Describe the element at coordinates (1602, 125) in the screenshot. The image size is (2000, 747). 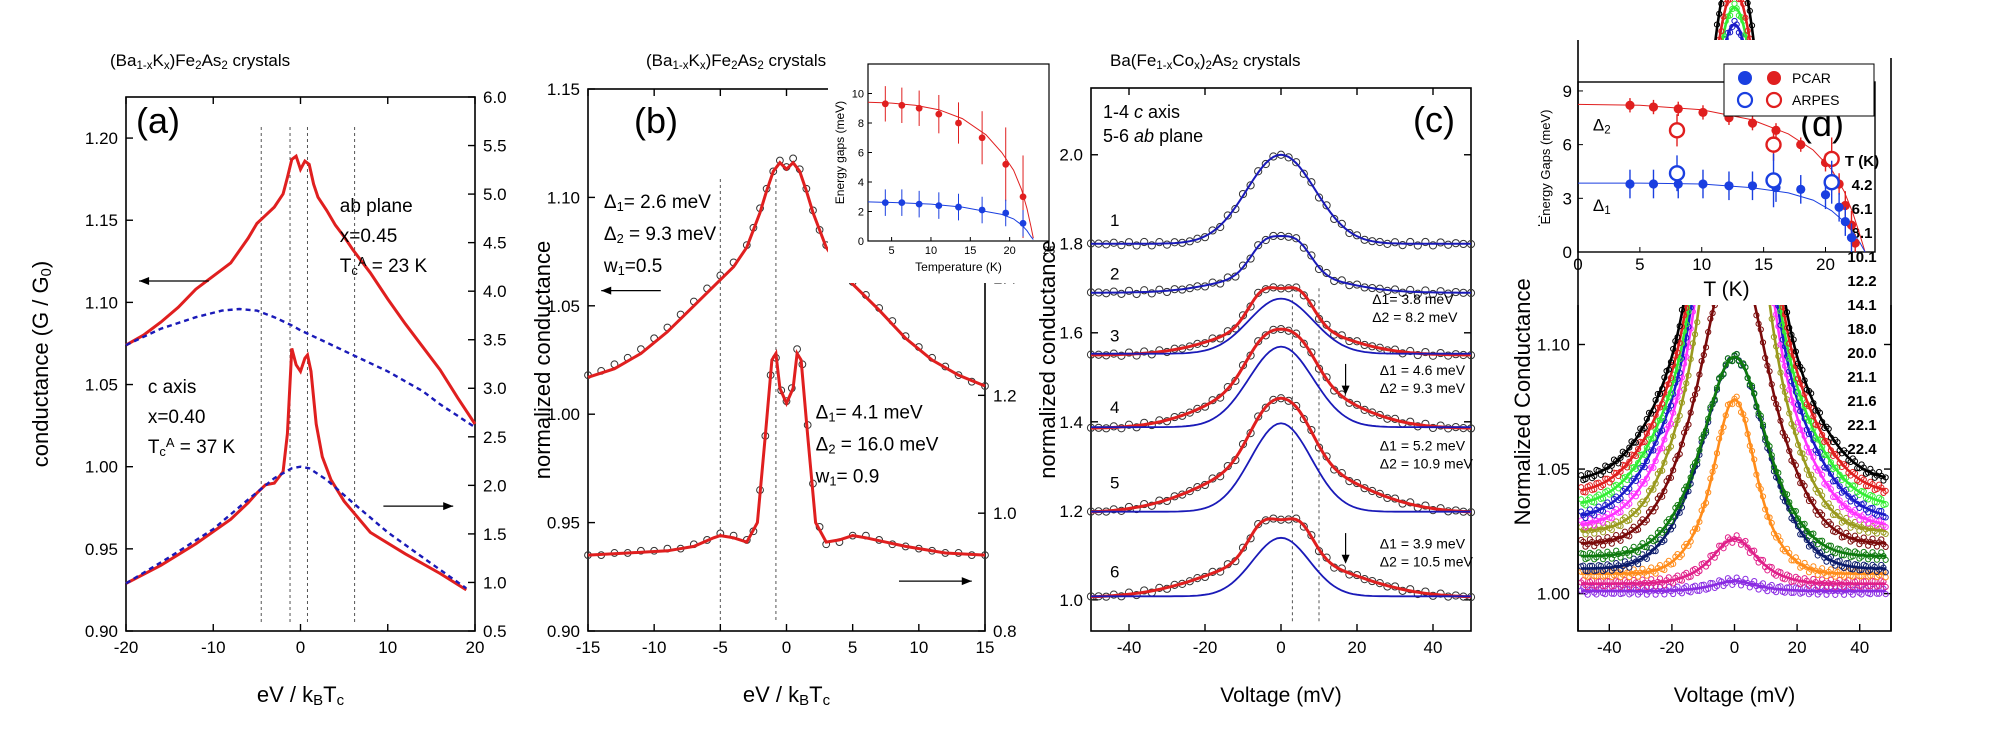
I see `inset-gap-label: Δ2` at that location.